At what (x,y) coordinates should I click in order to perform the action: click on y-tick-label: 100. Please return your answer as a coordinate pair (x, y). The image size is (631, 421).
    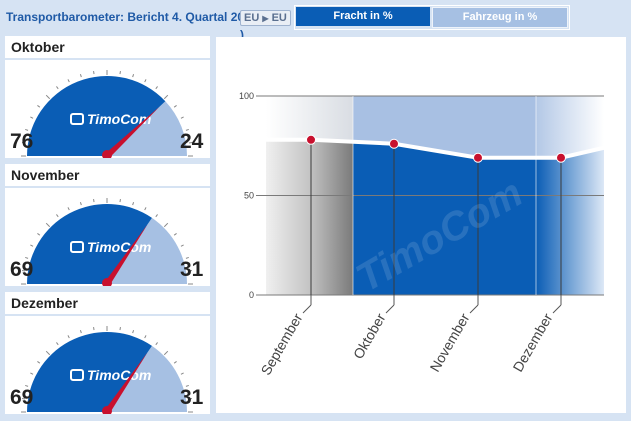
    Looking at the image, I should click on (246, 96).